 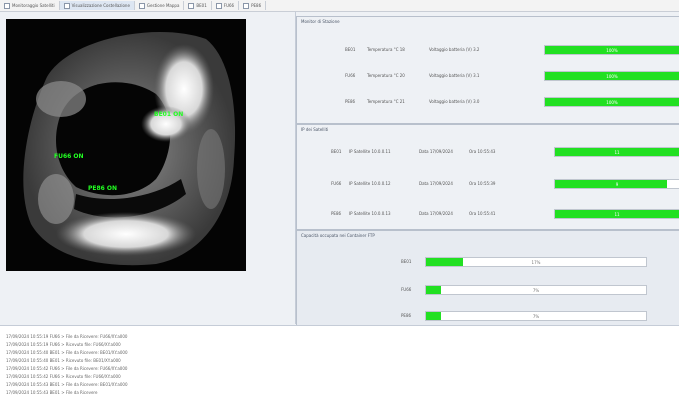 I want to click on temperature-value: Temperatura °C 20, so click(x=386, y=75).